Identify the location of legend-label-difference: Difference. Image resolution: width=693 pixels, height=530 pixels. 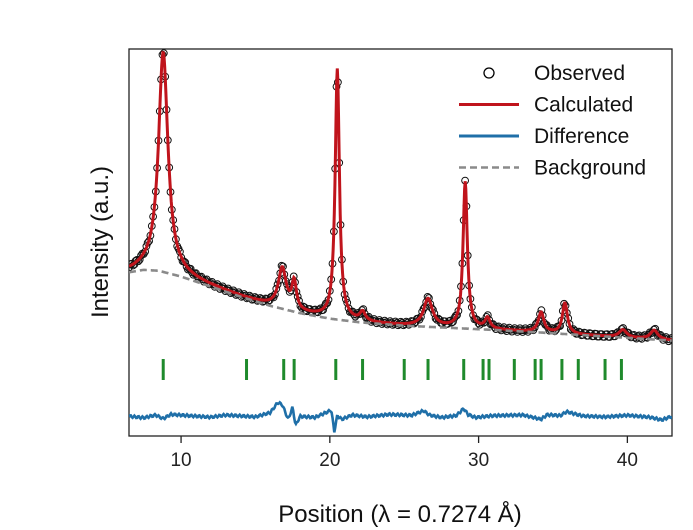
(581, 136).